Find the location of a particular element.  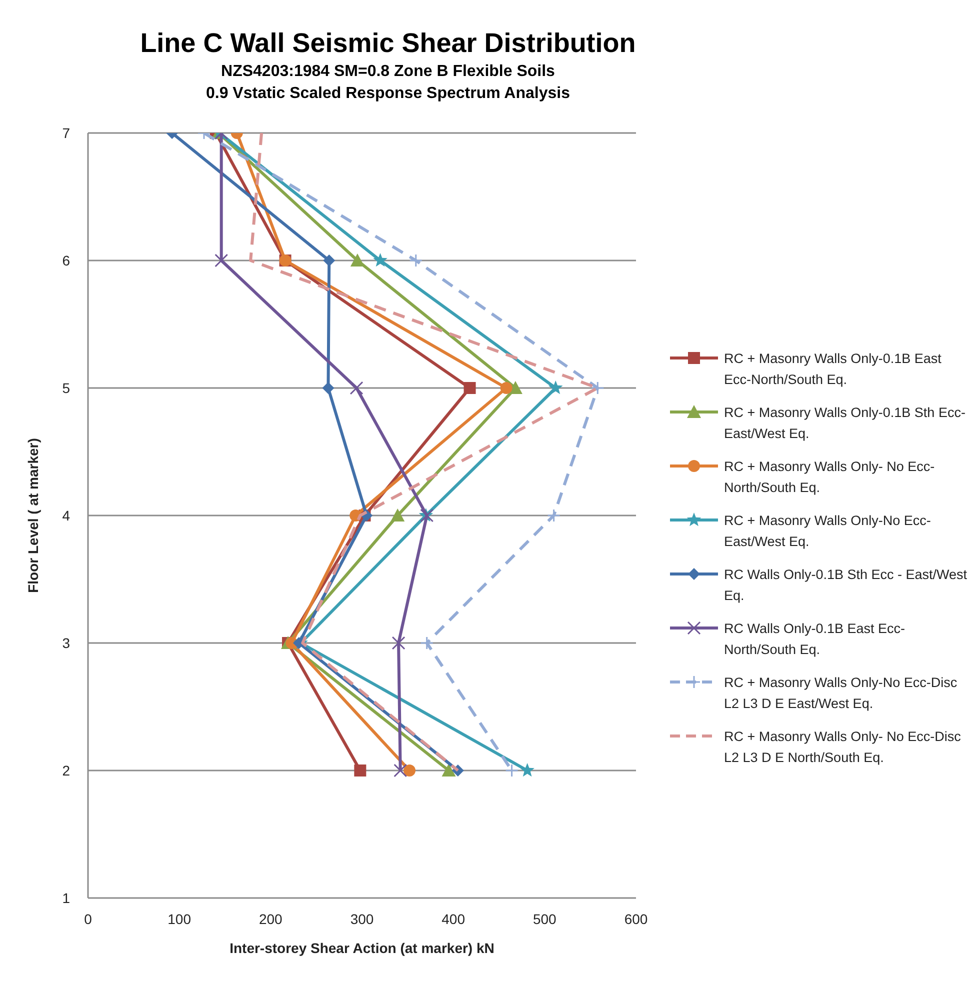

legend-label: RC + Masonry Walls Only-0.1B East Ecc-North/South Eq. is located at coordinates (833, 369).